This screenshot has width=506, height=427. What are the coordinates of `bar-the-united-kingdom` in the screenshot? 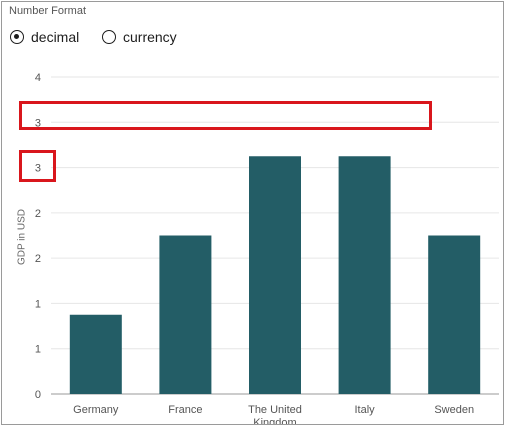 It's located at (275, 275).